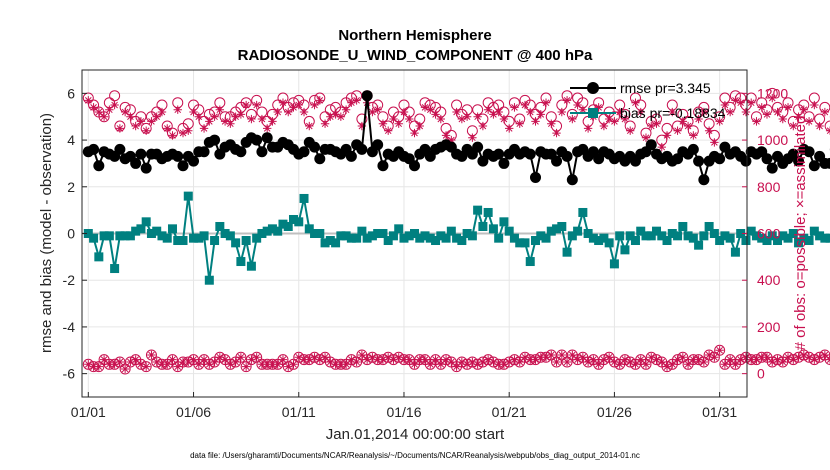  I want to click on y-tick-label-right: 800, so click(769, 187).